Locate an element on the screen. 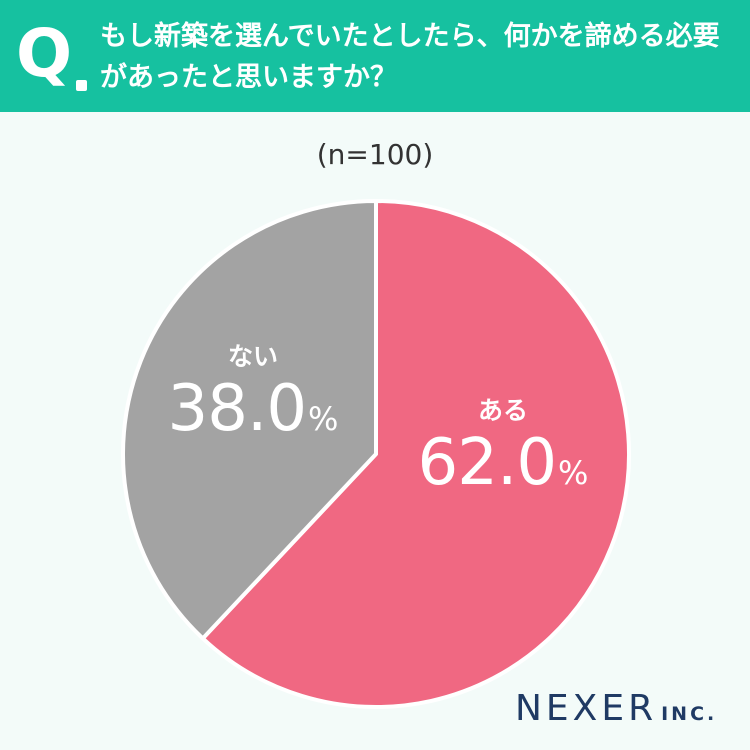 The height and width of the screenshot is (750, 750). q-mark: Q is located at coordinates (44, 53).